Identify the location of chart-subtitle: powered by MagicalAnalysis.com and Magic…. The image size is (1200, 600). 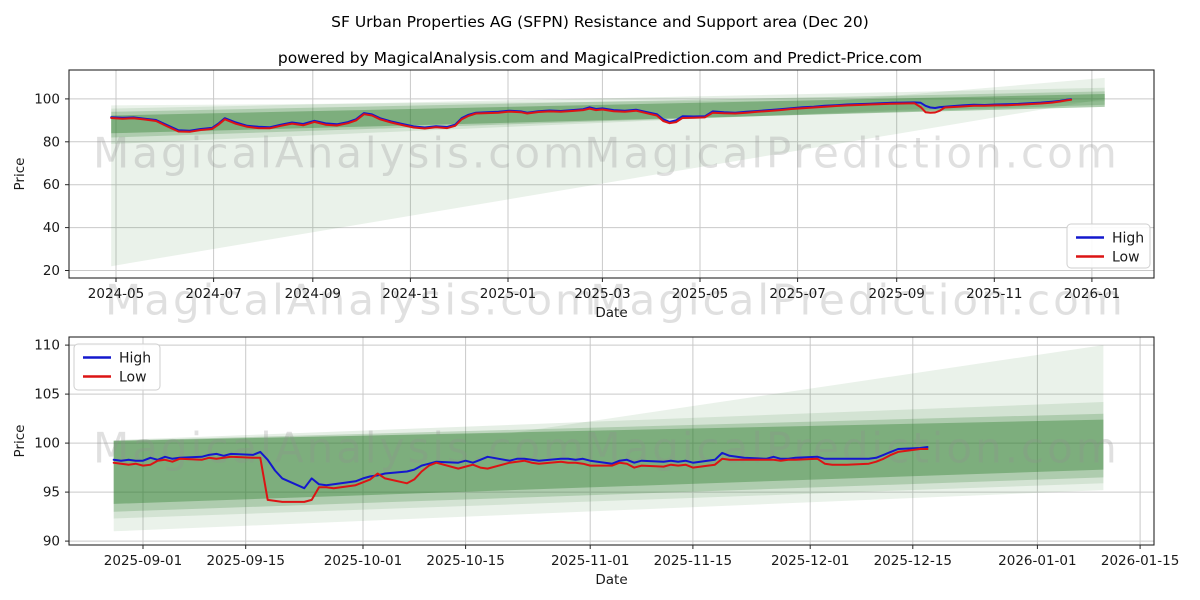
(600, 58).